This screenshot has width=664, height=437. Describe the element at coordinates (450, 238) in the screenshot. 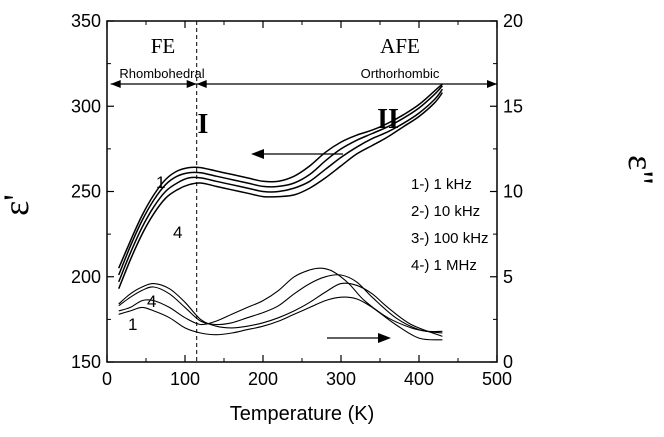

I see `legend-entry-3: 3-) 100 kHz` at that location.